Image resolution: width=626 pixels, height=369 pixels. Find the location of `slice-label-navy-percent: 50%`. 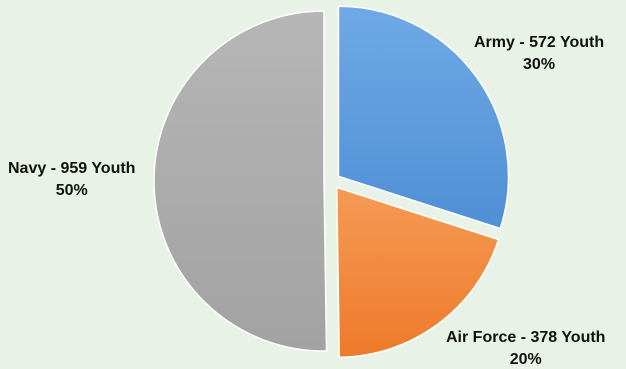

slice-label-navy-percent: 50% is located at coordinates (71, 190).